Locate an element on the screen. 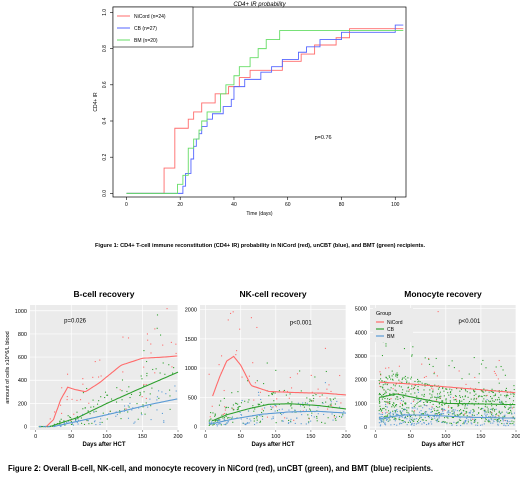 The width and height of the screenshot is (520, 478). figure2-trend-line-nicord is located at coordinates (447, 387).